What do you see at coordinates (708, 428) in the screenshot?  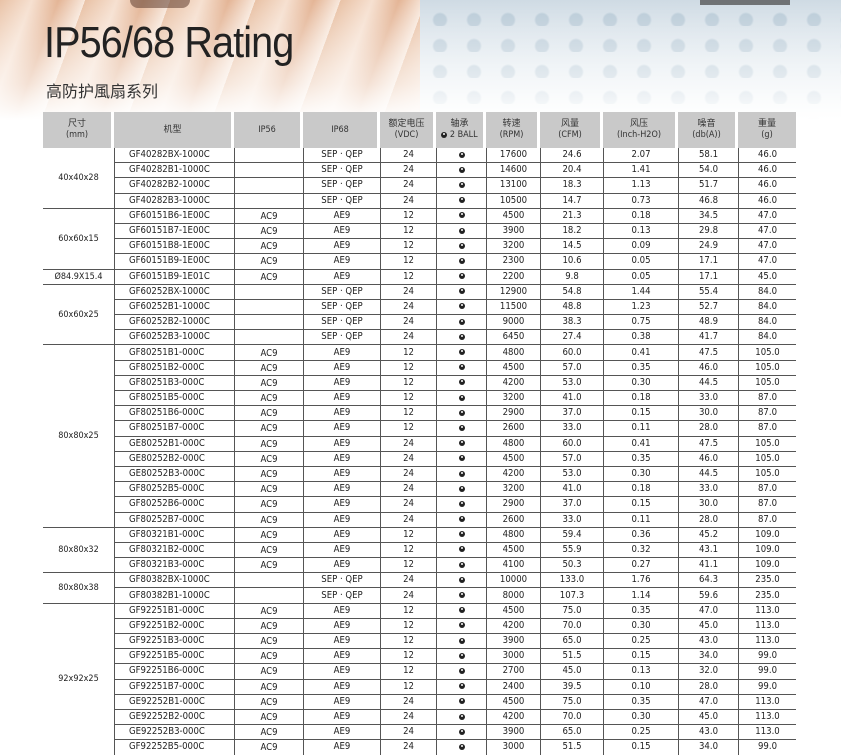 I see `noise-cell: 28.0` at bounding box center [708, 428].